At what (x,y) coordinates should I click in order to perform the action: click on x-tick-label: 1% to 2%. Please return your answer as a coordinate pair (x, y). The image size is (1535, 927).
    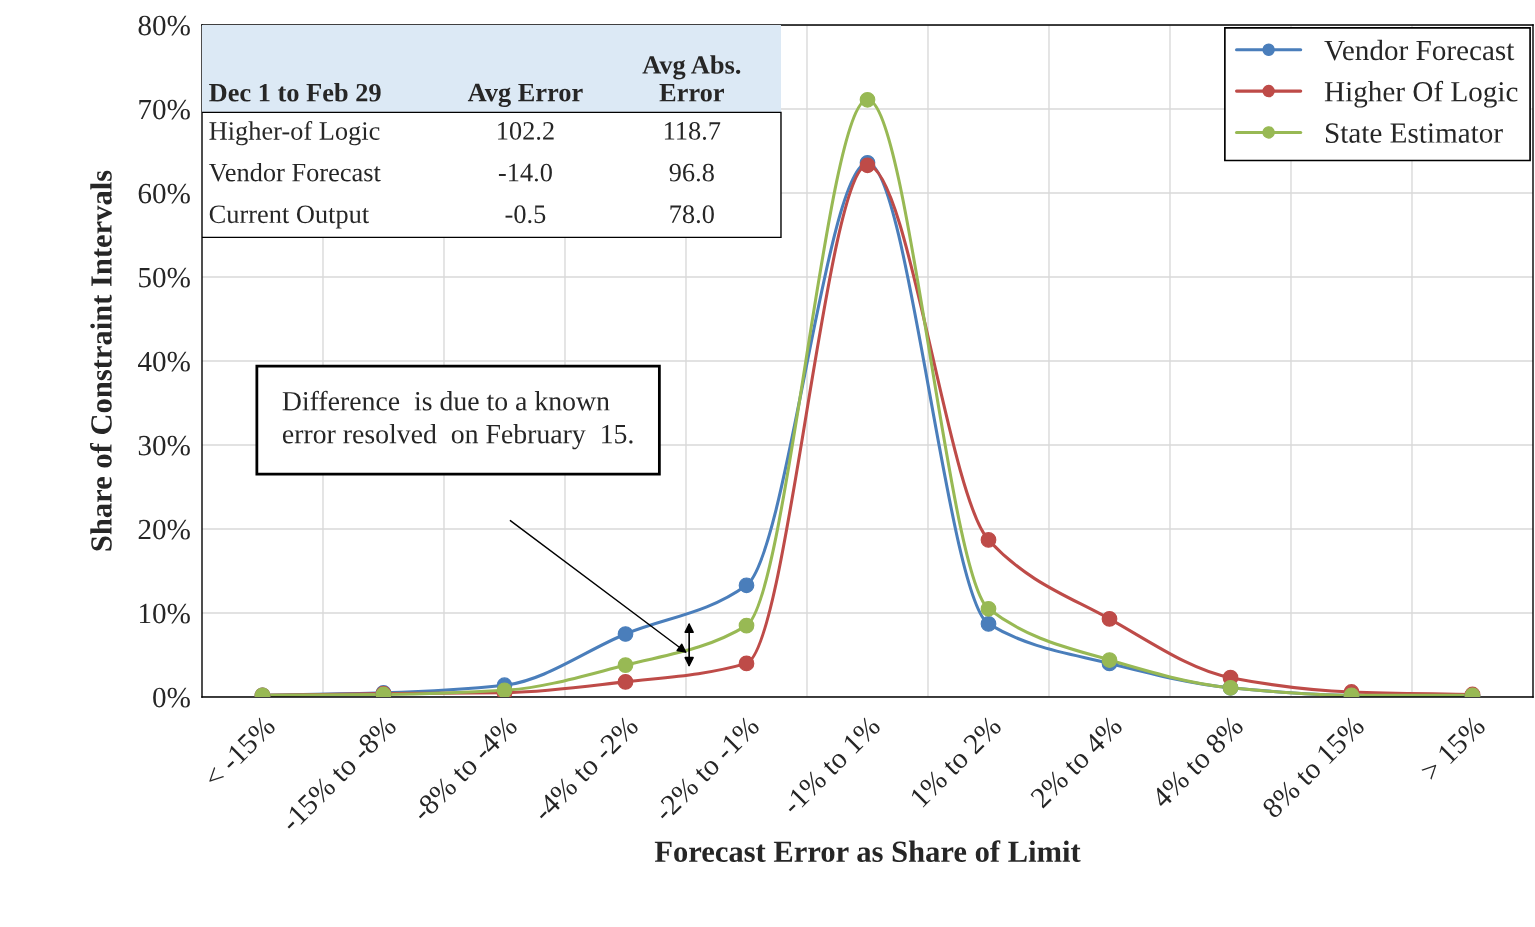
    Looking at the image, I should click on (956, 761).